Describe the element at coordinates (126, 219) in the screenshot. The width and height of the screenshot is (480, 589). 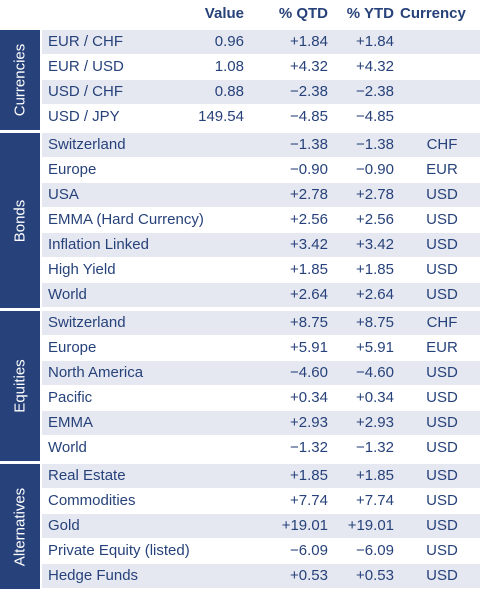
I see `cell-name: EMMA (Hard Currency)` at that location.